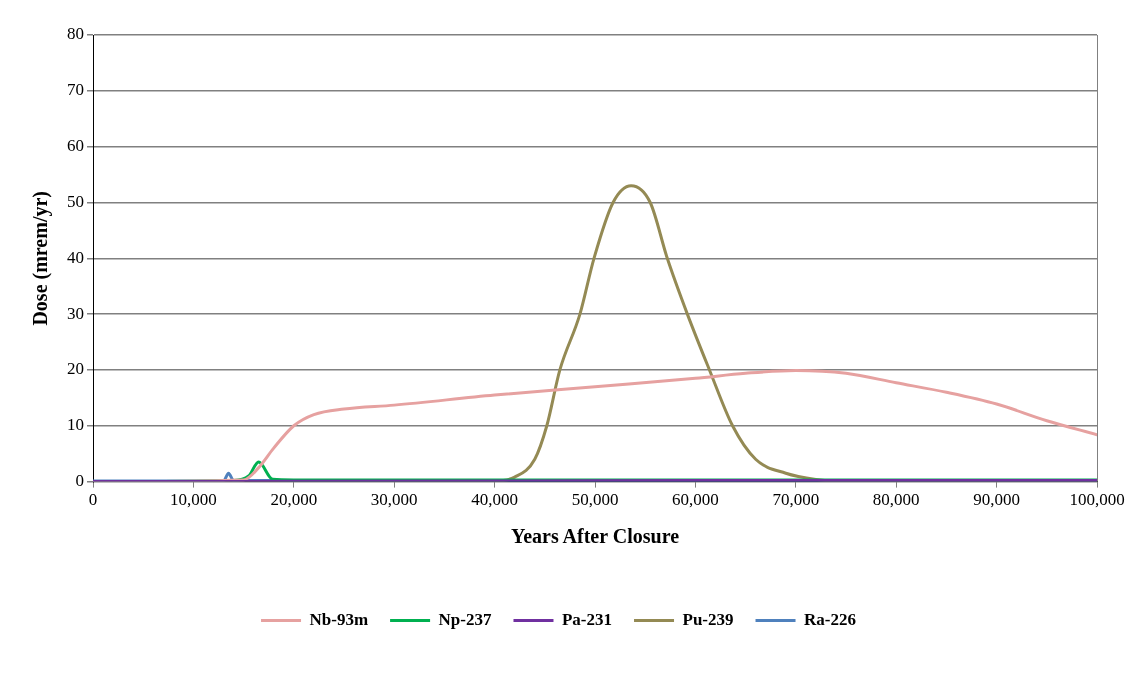 This screenshot has width=1142, height=674. Describe the element at coordinates (79, 481) in the screenshot. I see `y-tick-label: 0` at that location.